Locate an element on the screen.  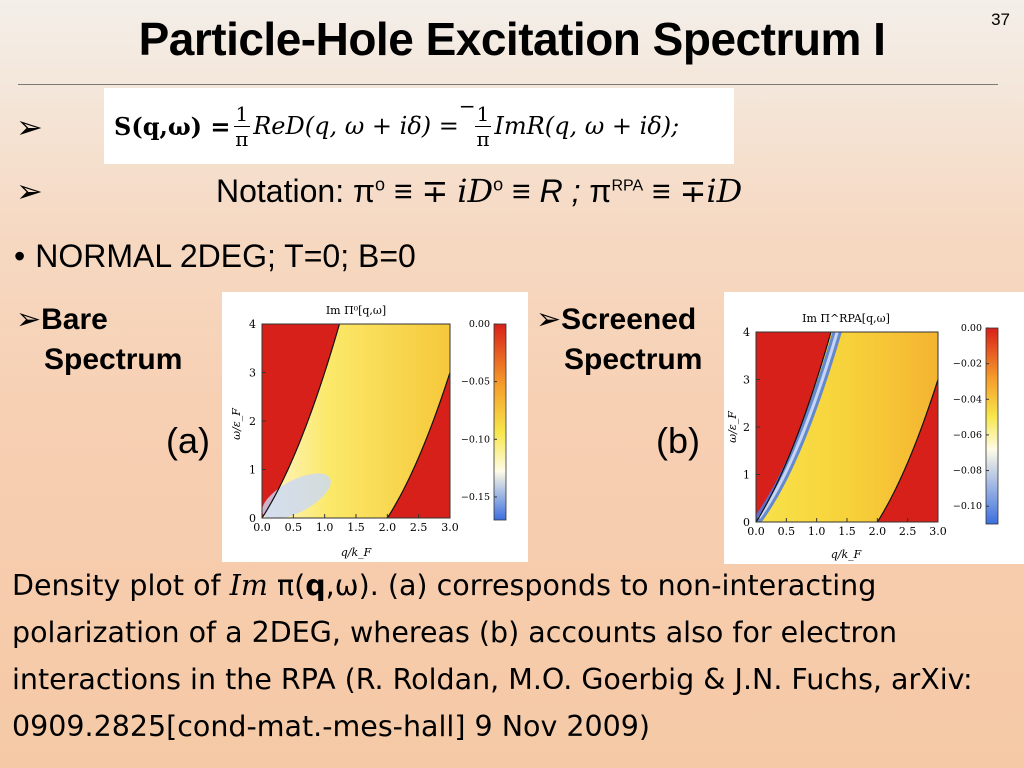
eq-lhs: S(q,ω) = is located at coordinates (172, 126).